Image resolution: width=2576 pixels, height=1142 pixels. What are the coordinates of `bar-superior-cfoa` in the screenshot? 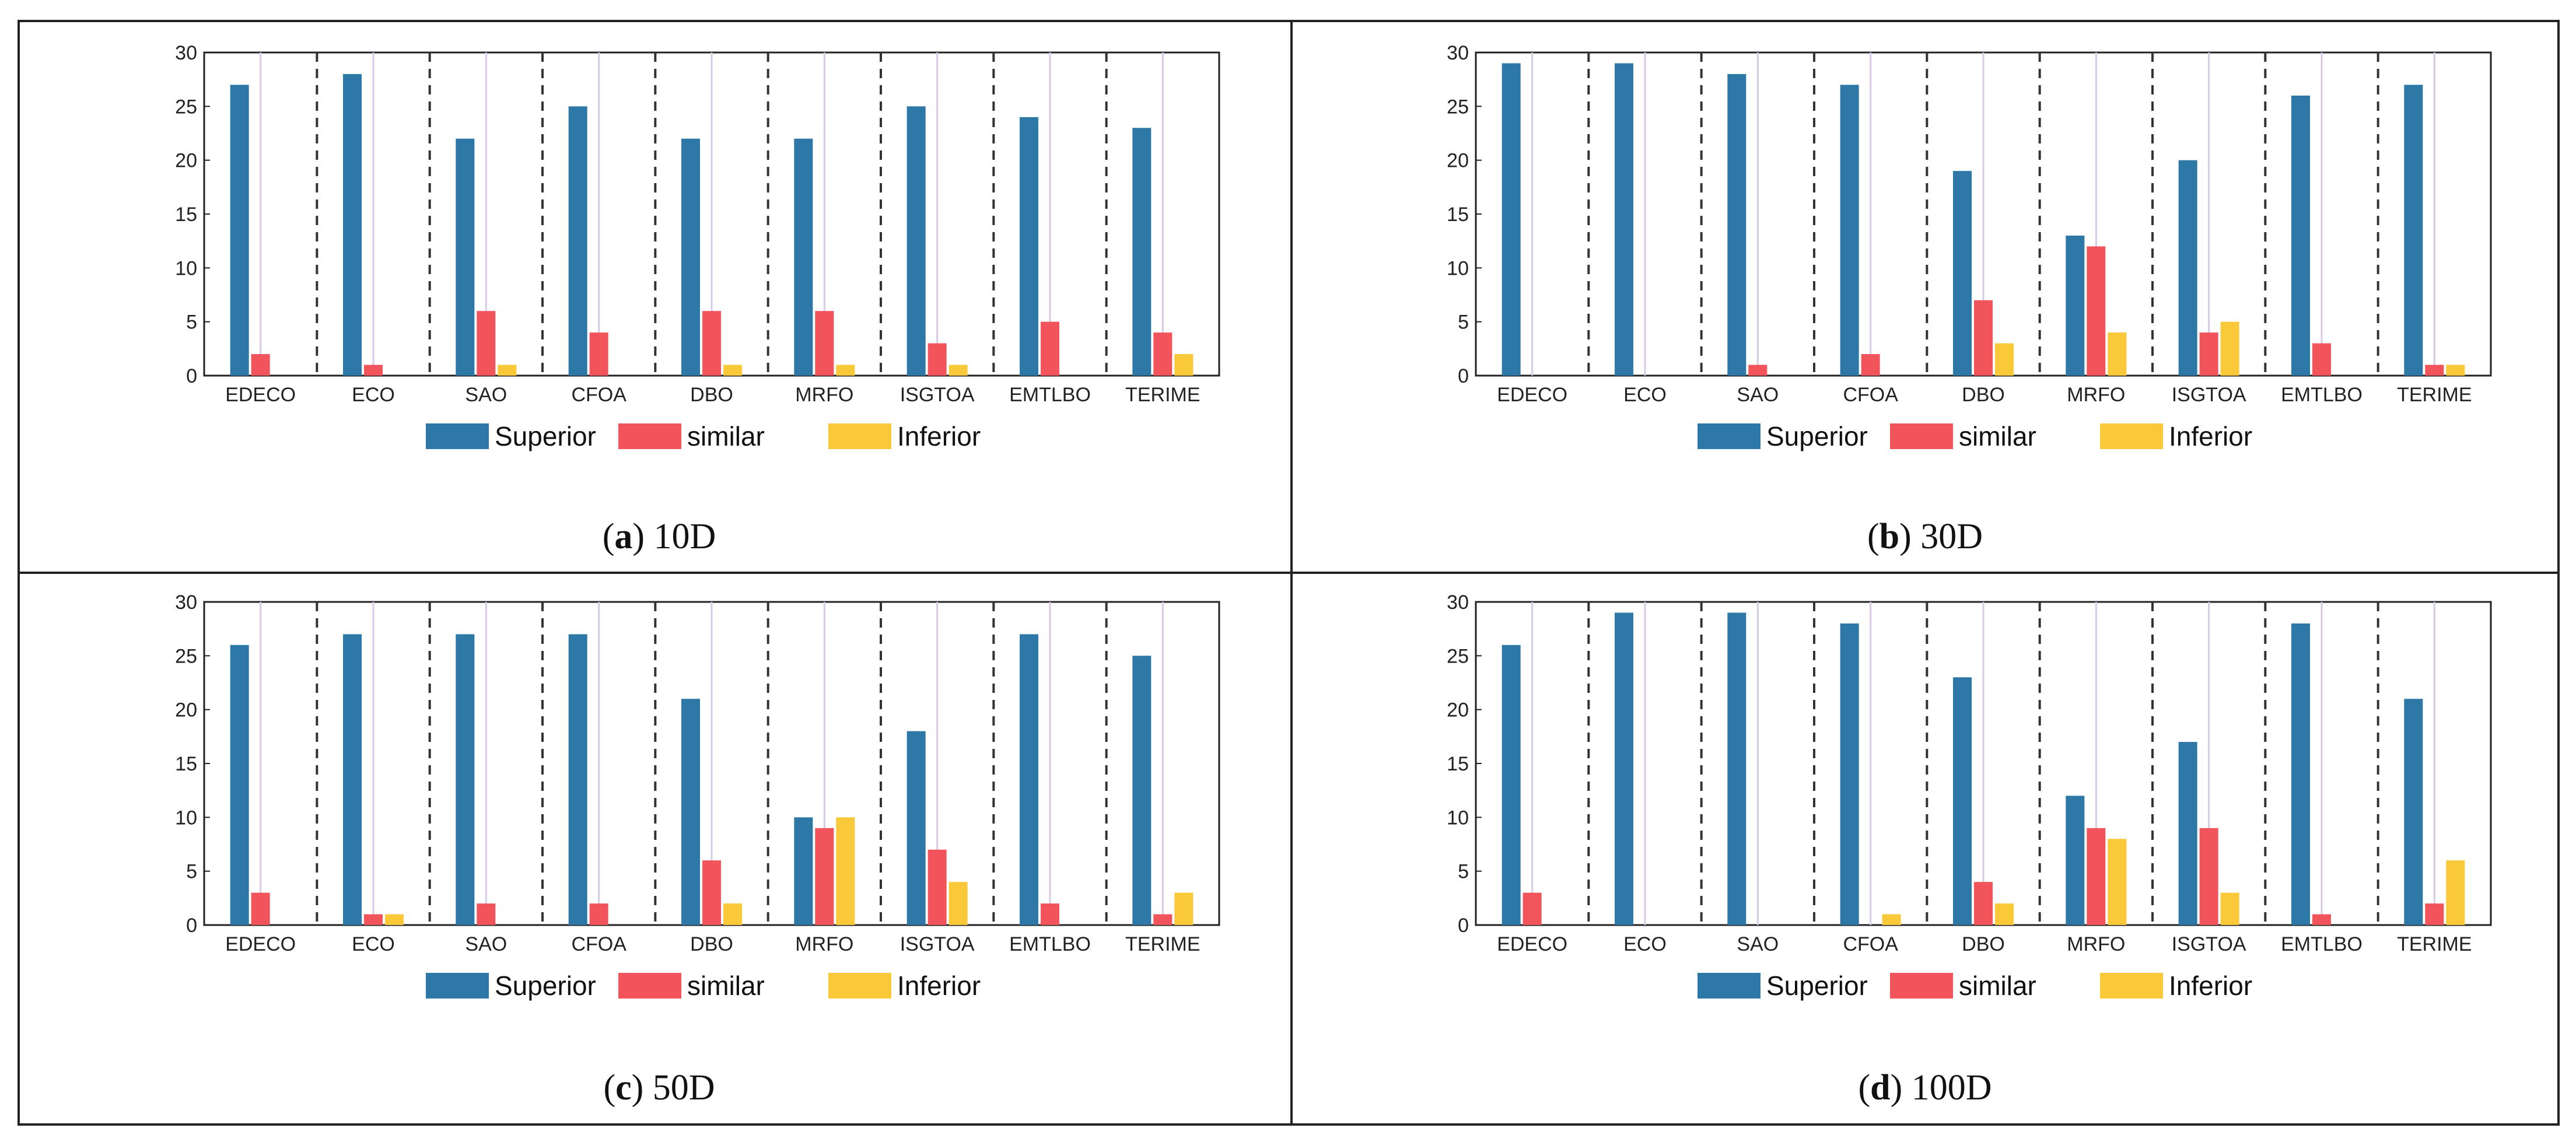 It's located at (1849, 774).